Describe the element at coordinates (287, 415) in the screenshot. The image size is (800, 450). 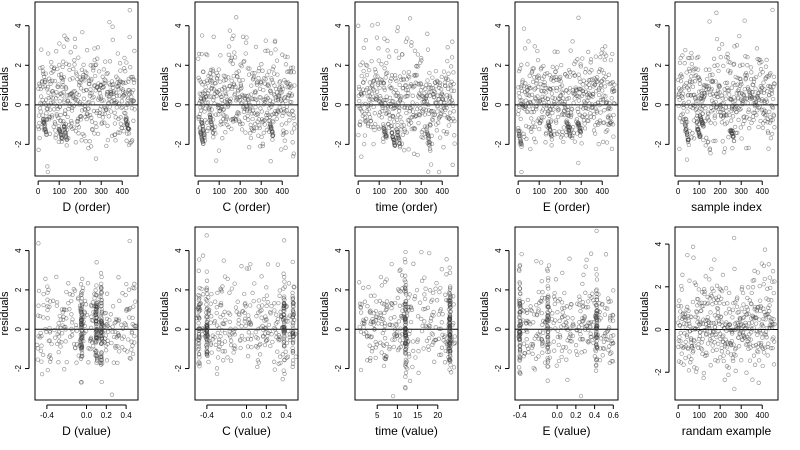
I see `x-tick-label: 0.4` at that location.